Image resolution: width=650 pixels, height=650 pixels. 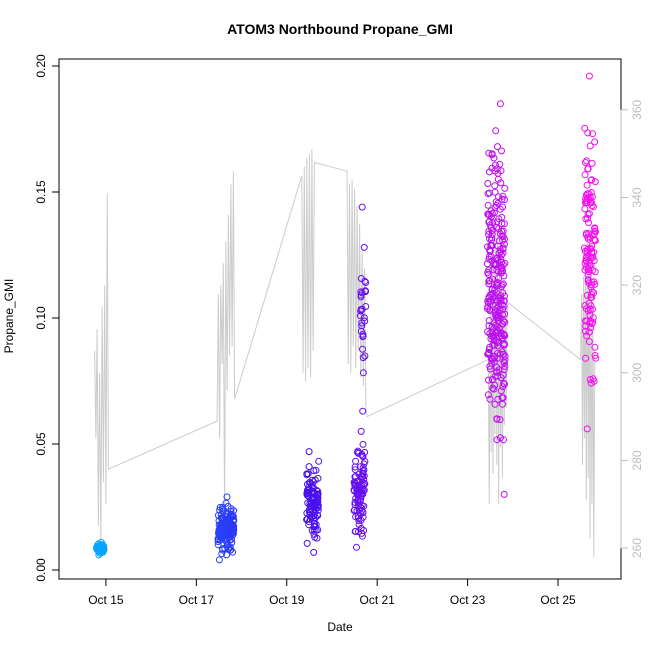 What do you see at coordinates (377, 600) in the screenshot?
I see `x-tick-label: Oct 21` at bounding box center [377, 600].